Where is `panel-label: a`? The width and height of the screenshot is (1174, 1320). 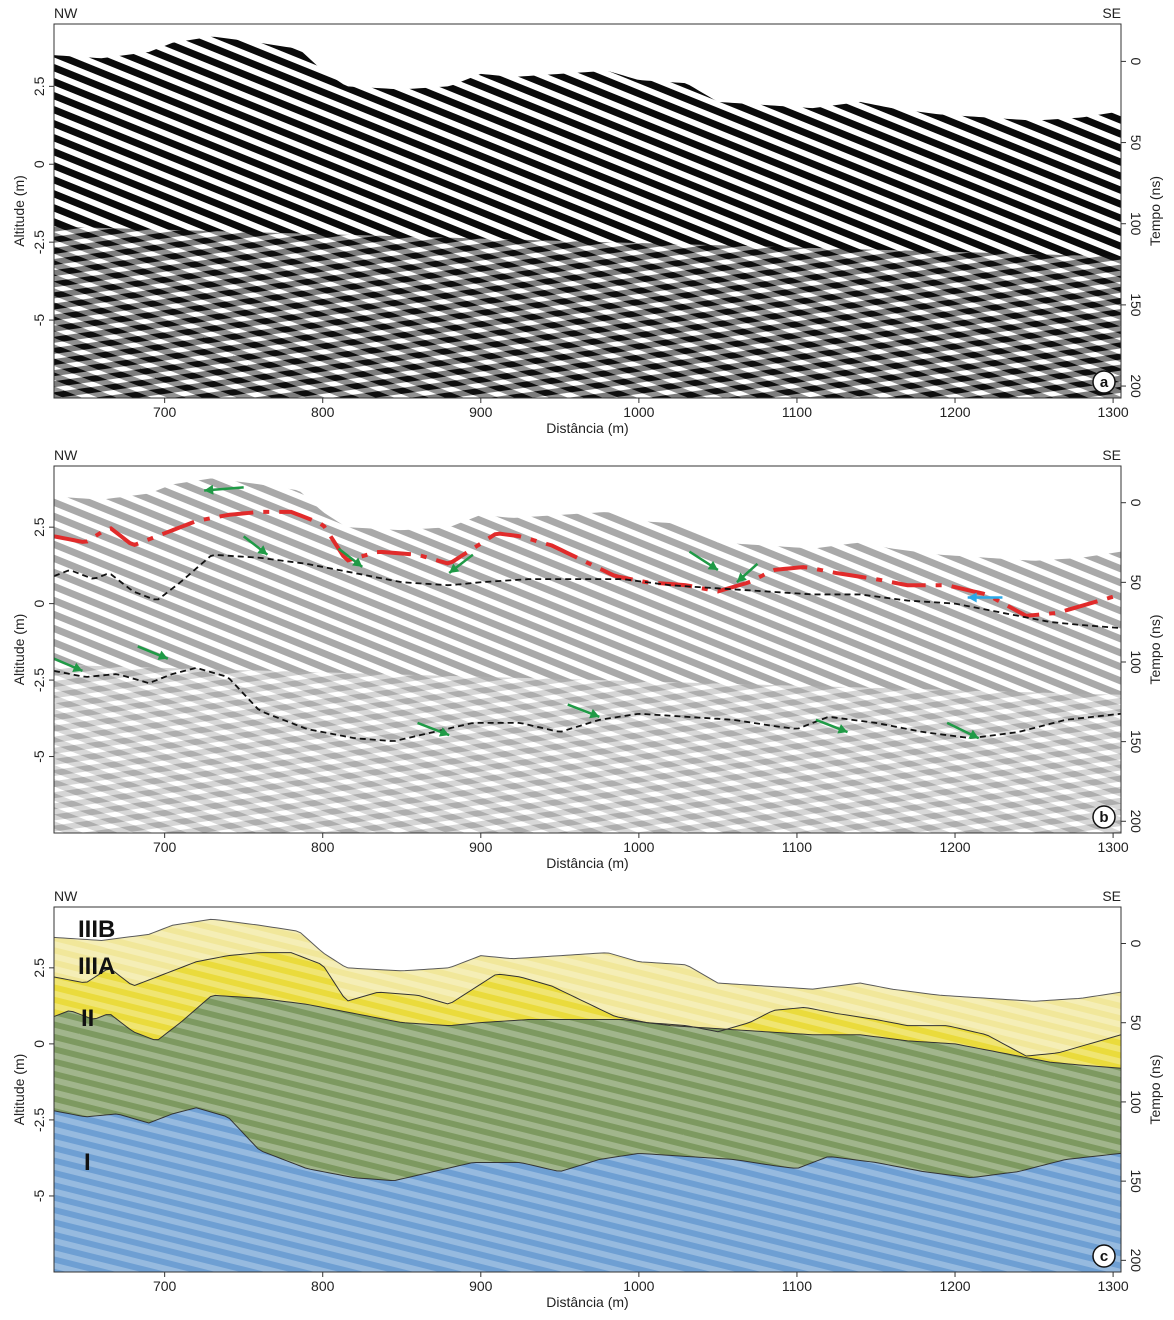
panel-label: a is located at coordinates (1104, 382).